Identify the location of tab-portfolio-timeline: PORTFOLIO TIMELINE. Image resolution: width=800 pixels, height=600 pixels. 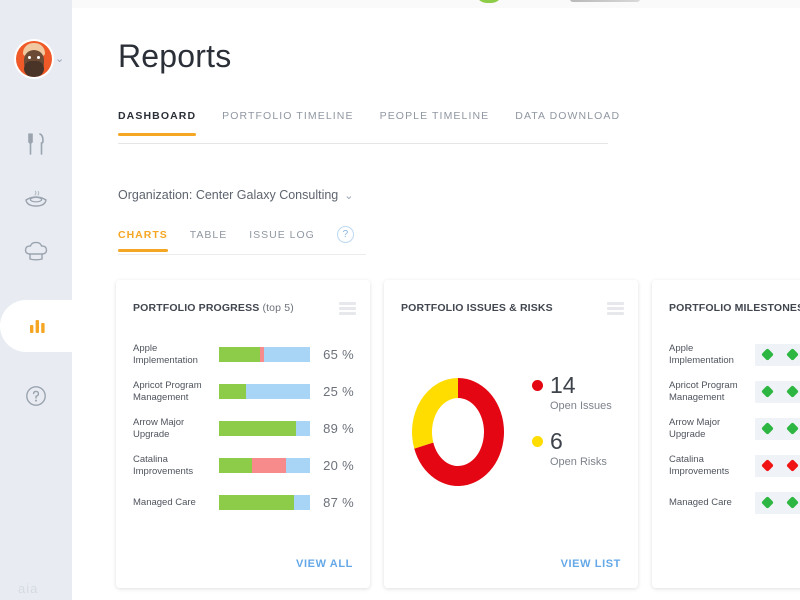
(288, 116).